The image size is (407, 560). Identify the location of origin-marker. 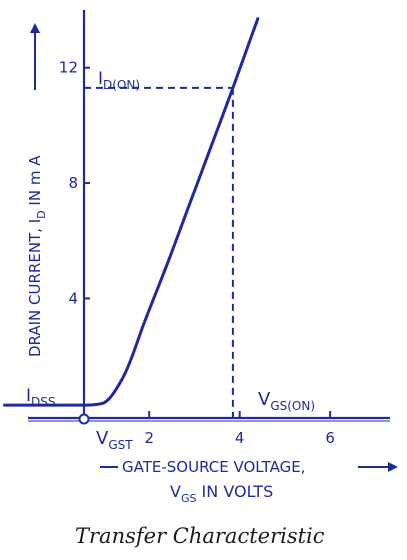
(84, 419).